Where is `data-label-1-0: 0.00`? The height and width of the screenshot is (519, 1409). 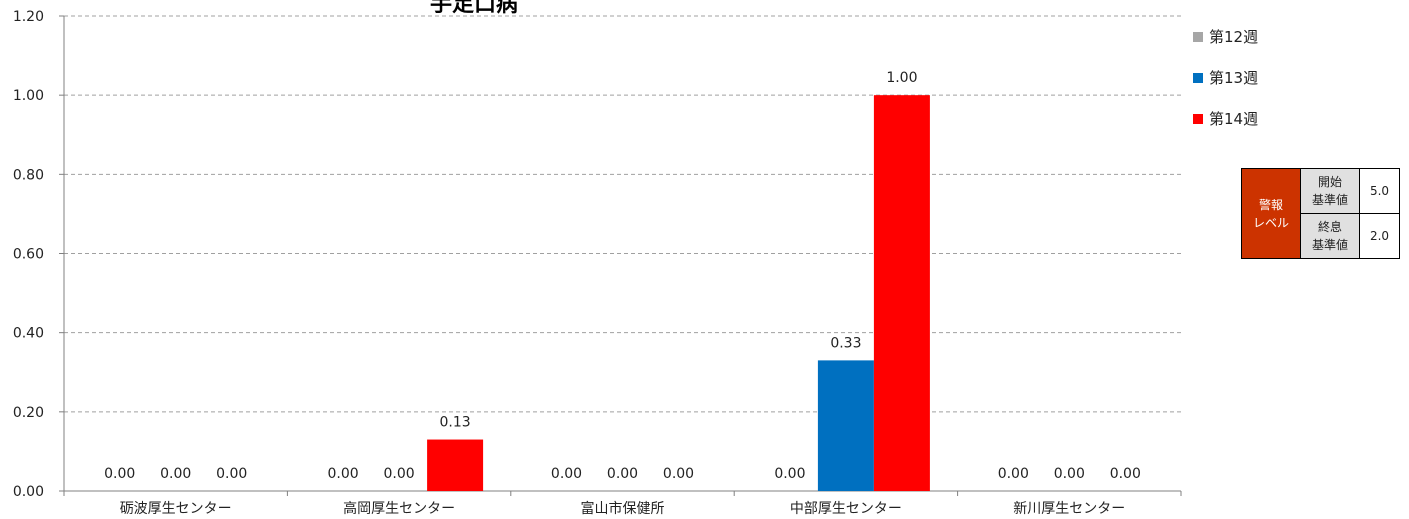 data-label-1-0: 0.00 is located at coordinates (343, 474).